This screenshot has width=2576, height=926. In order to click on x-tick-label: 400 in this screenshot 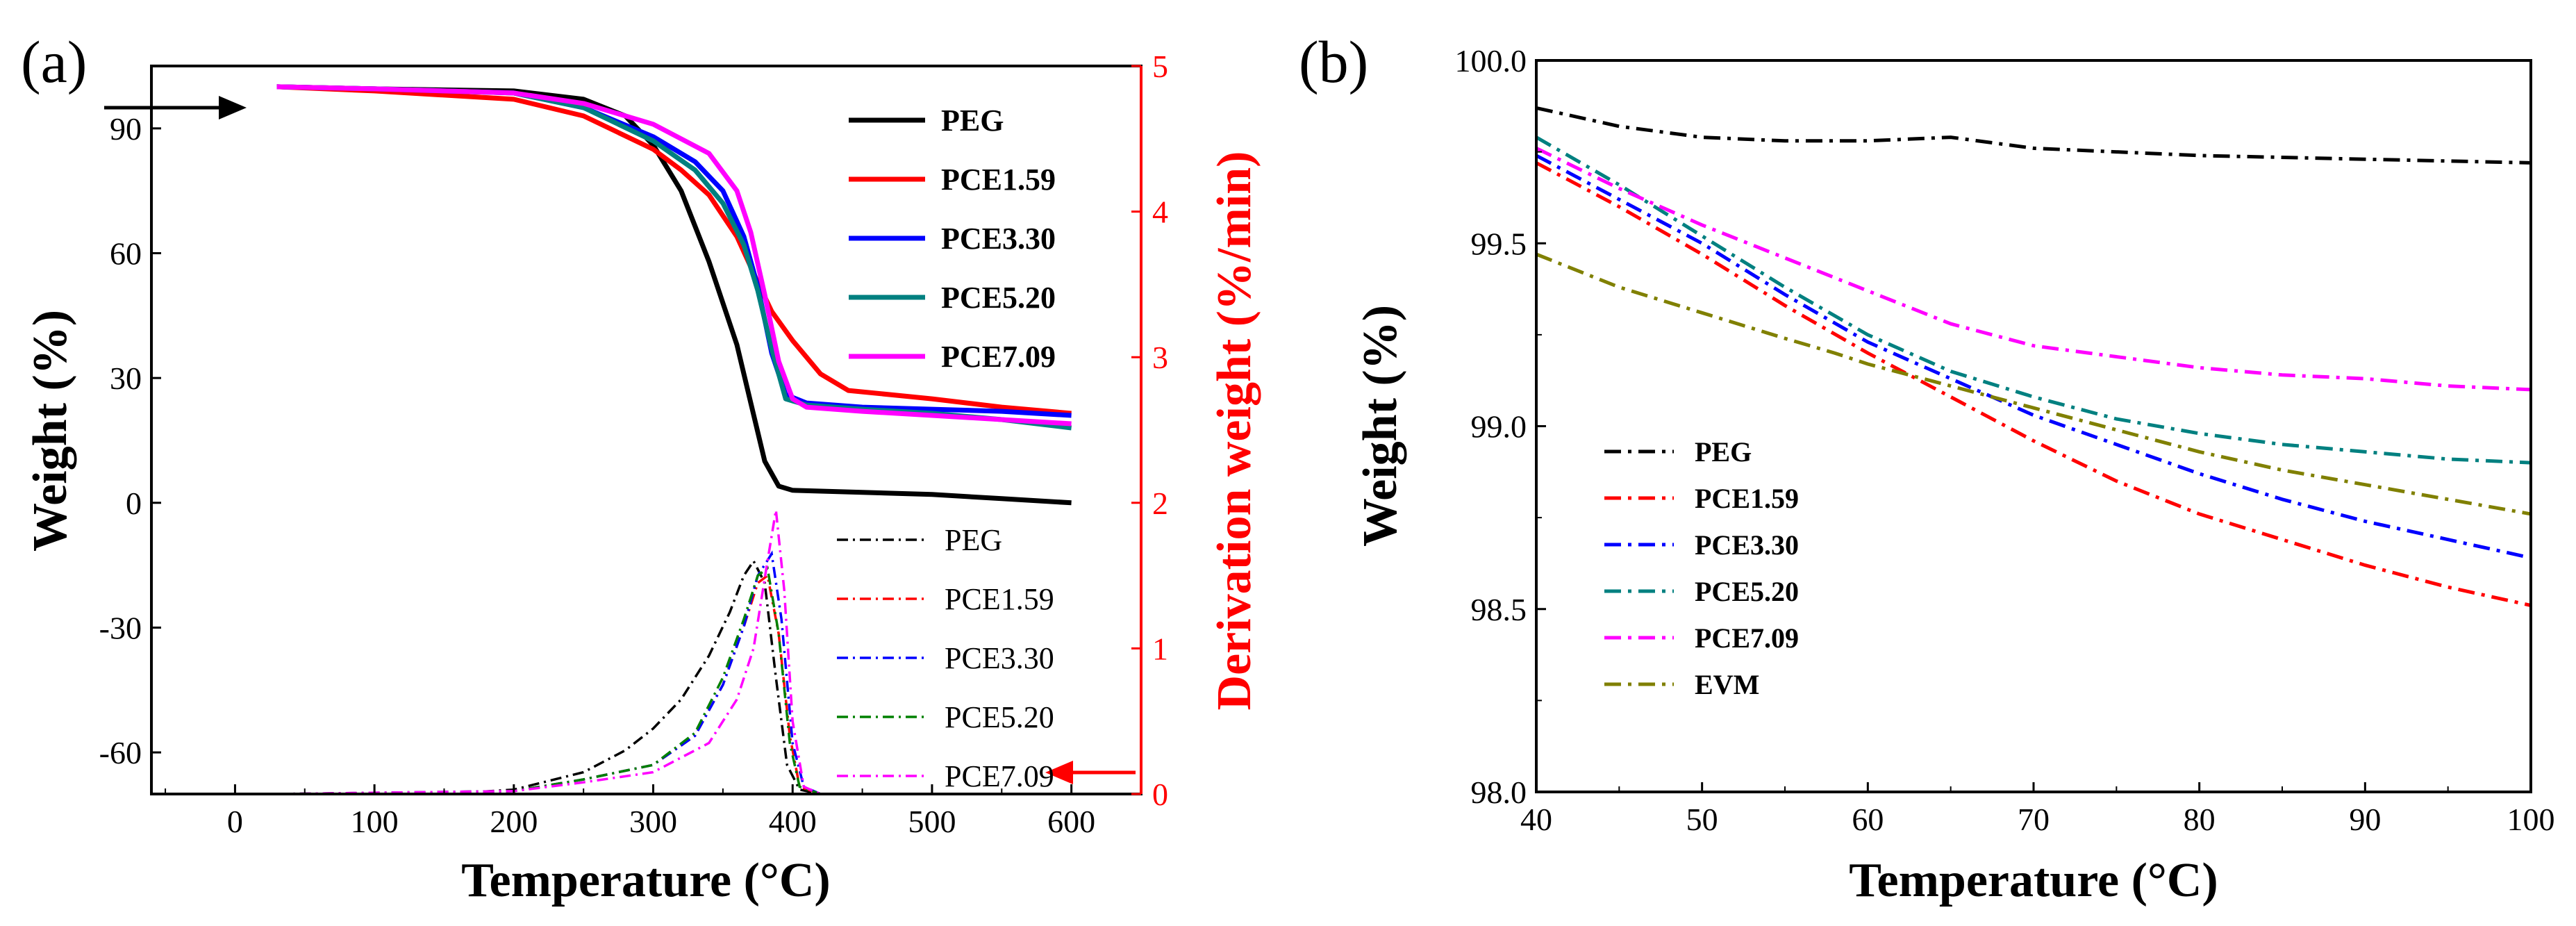, I will do `click(793, 822)`.